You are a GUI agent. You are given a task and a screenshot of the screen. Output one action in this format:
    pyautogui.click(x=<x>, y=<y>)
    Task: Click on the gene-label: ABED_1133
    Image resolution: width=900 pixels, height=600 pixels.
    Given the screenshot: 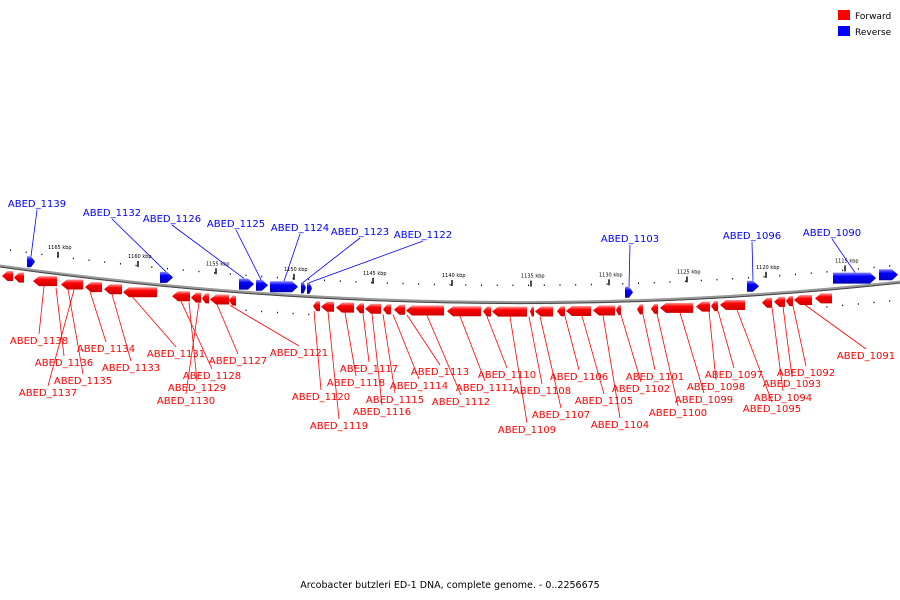 What is the action you would take?
    pyautogui.click(x=131, y=368)
    